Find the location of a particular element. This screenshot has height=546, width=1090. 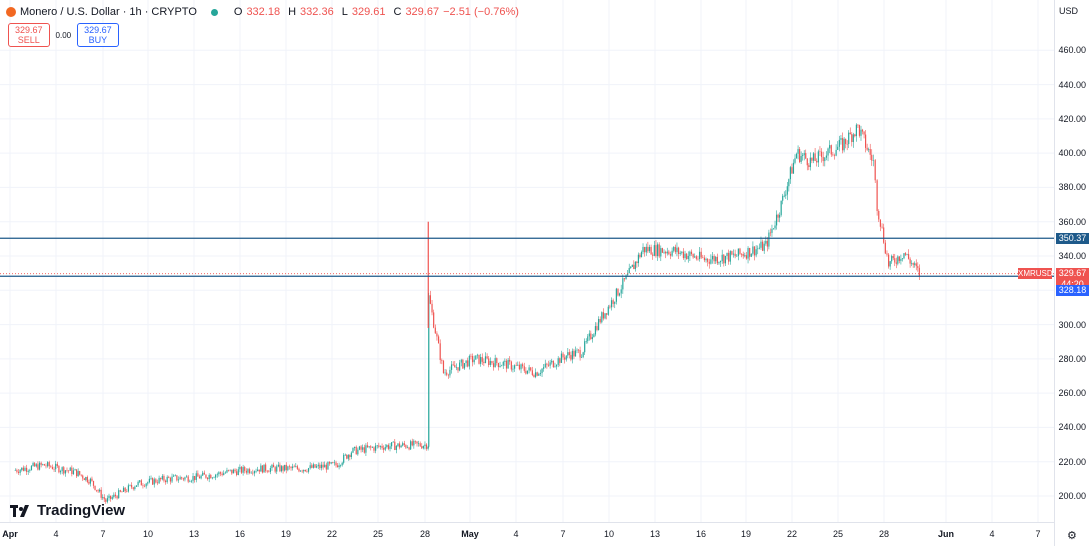

change-value: −2.51 (−0.76%) is located at coordinates (481, 12).